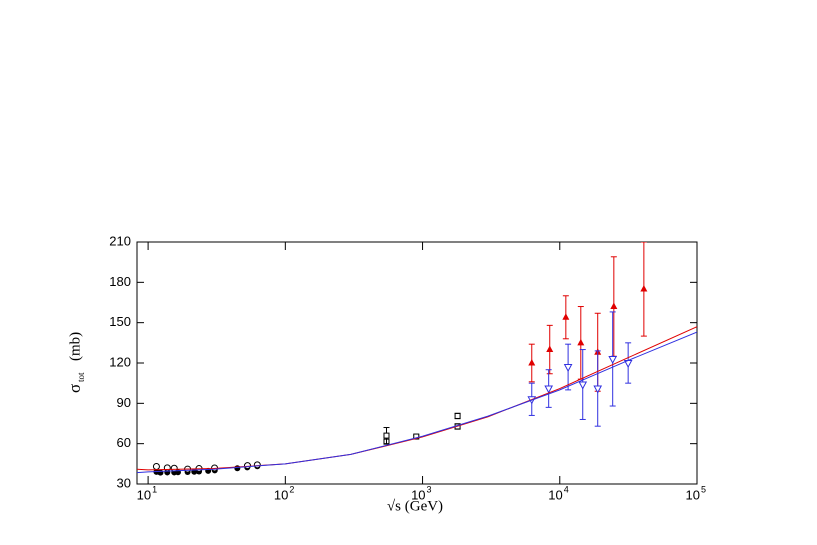 The width and height of the screenshot is (817, 545). What do you see at coordinates (75, 346) in the screenshot?
I see `y-axis-label-unit: (mb)` at bounding box center [75, 346].